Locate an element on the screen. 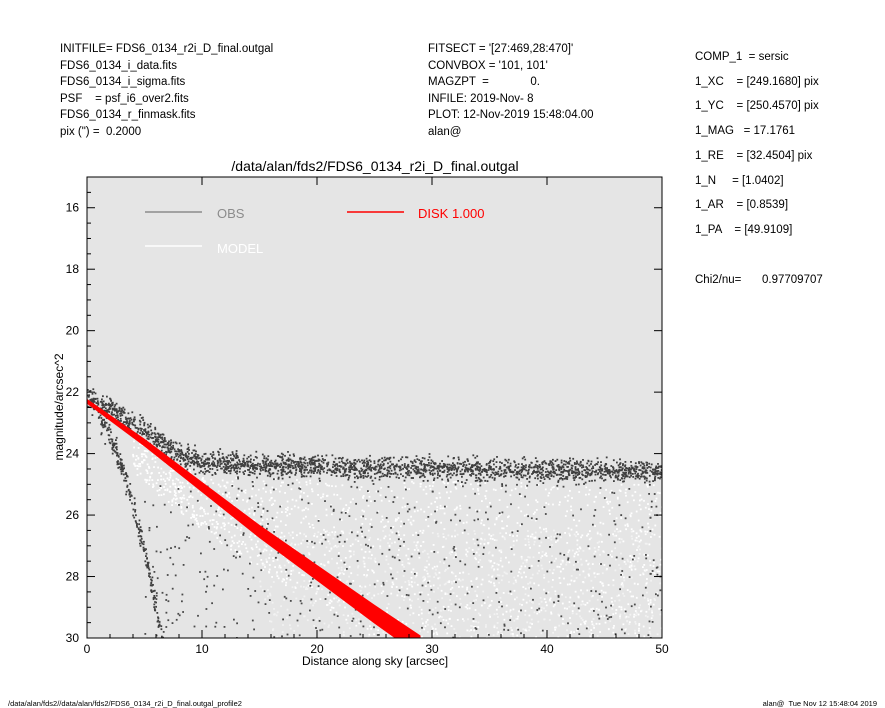  param-n: 1_N = [1.0402] is located at coordinates (739, 181).